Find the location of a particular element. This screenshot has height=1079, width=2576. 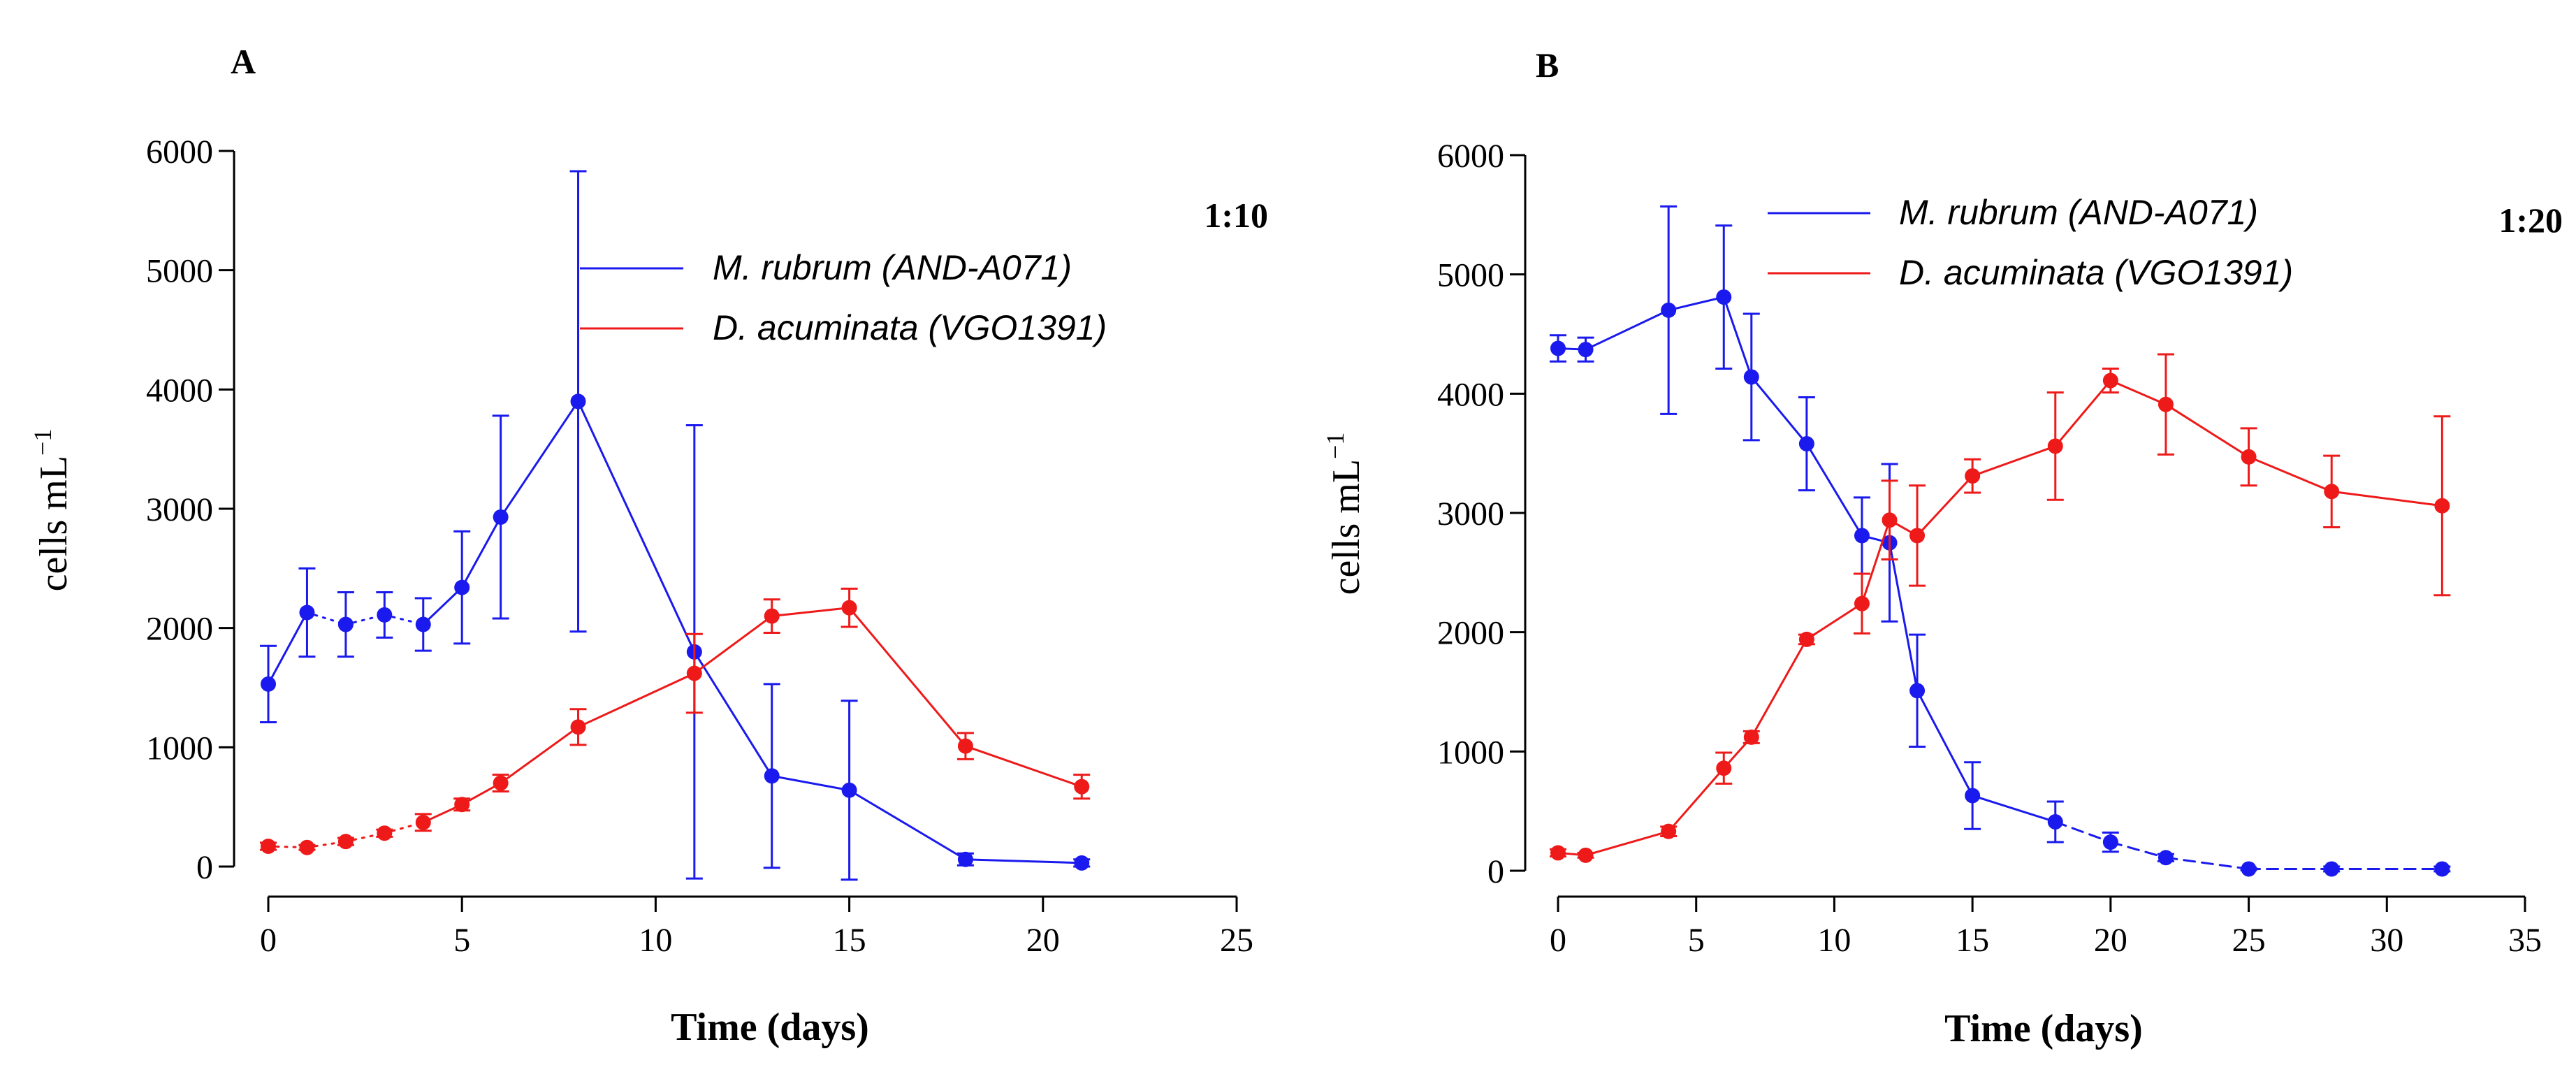

panel-b-y-tick-label: 6000 is located at coordinates (1470, 157).